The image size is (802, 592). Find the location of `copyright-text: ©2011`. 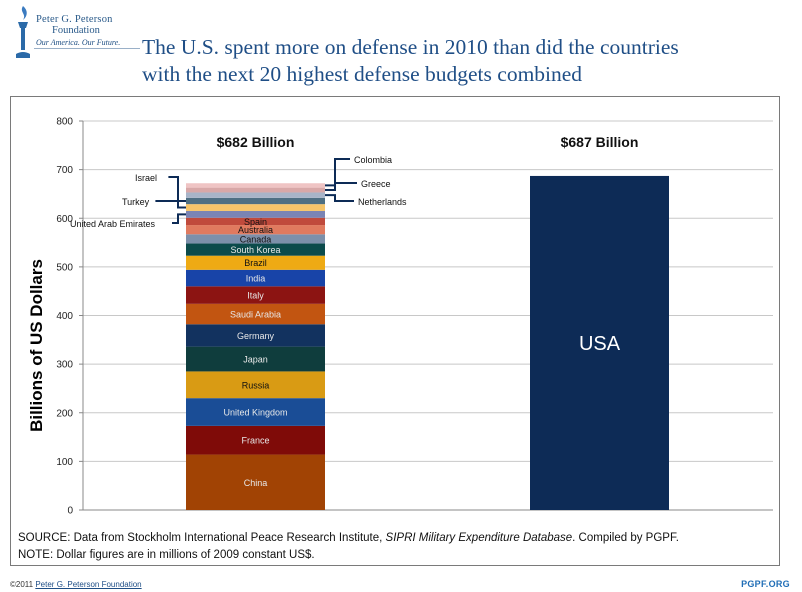

copyright-text: ©2011 is located at coordinates (22, 584).